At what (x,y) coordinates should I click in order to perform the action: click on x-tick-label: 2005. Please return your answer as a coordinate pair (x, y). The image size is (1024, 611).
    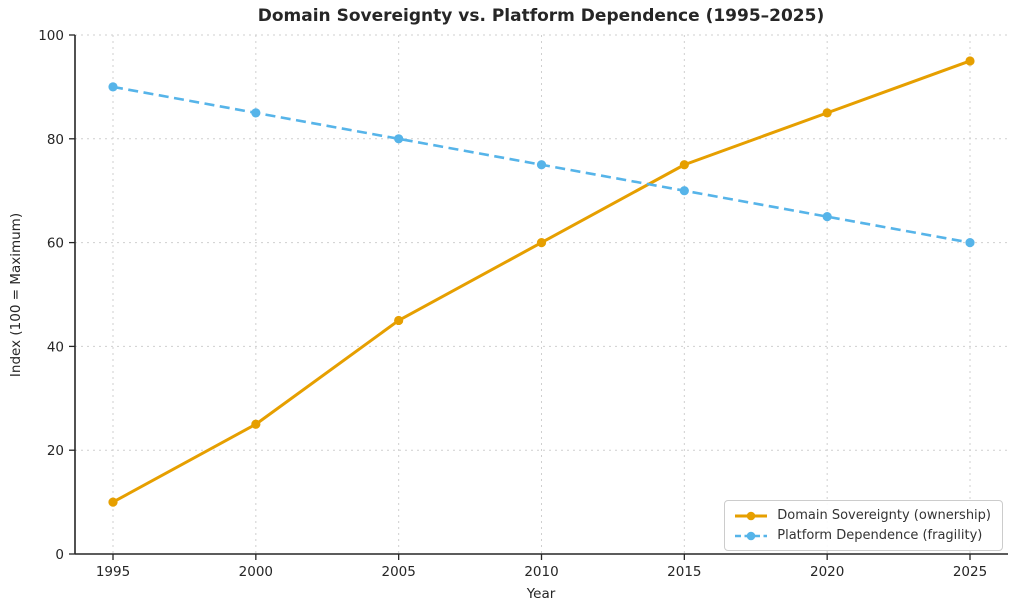
    Looking at the image, I should click on (398, 572).